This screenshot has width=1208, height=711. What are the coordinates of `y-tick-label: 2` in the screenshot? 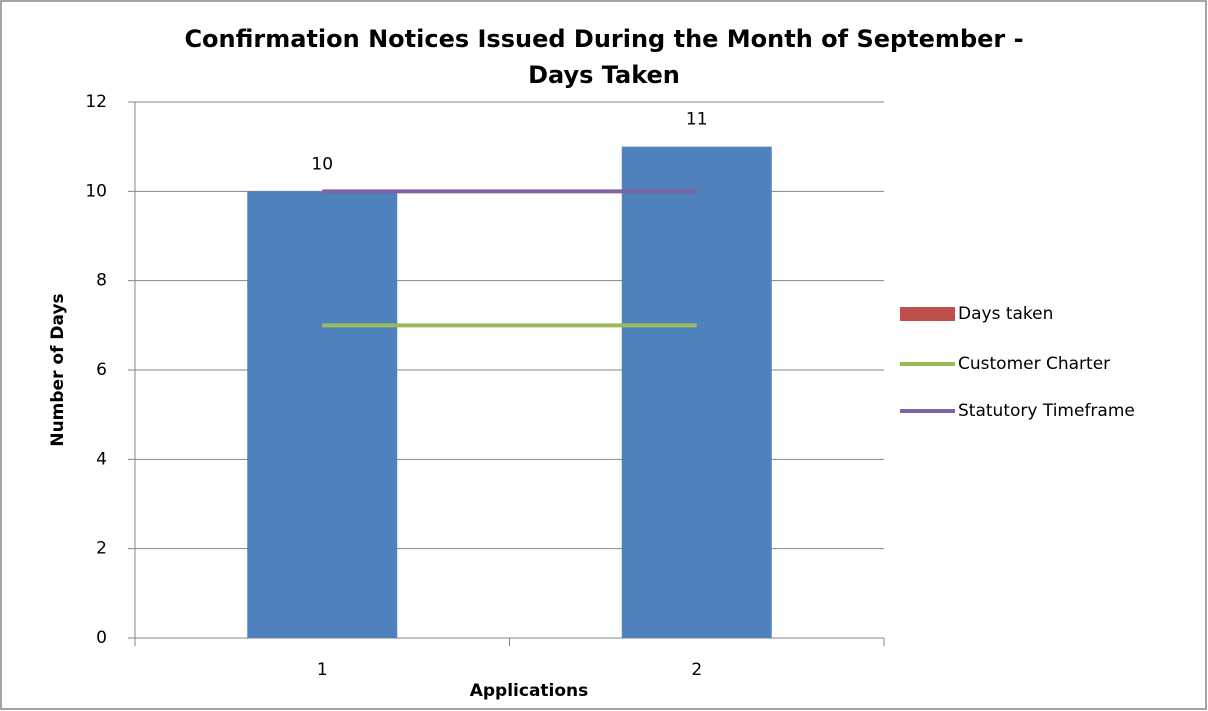 It's located at (101, 549).